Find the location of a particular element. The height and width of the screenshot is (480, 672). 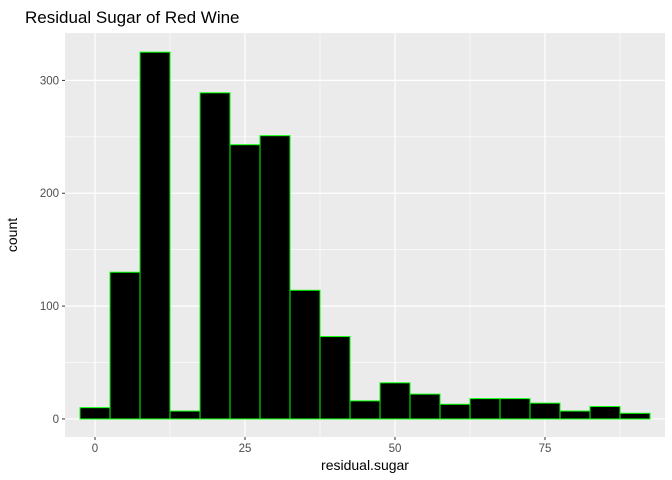

x-tick-label: 50 is located at coordinates (395, 449).